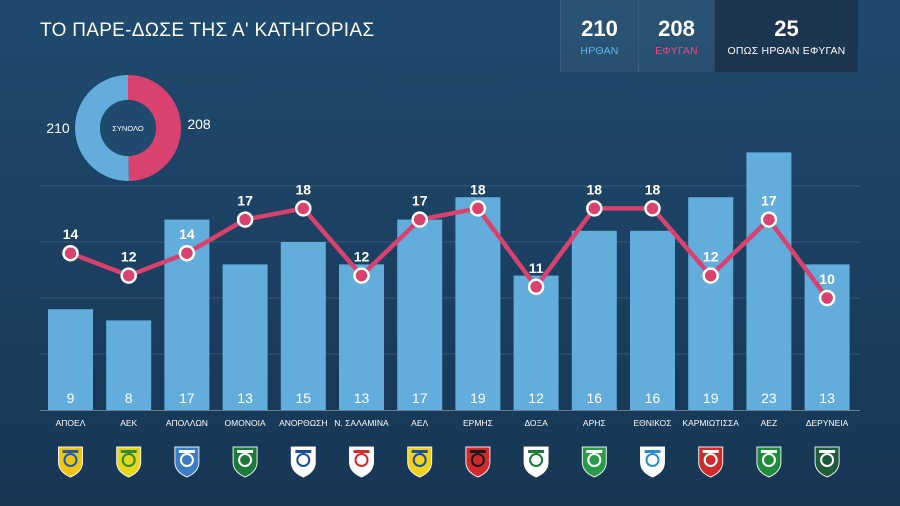 This screenshot has width=900, height=506. What do you see at coordinates (128, 128) in the screenshot?
I see `donut-hole` at bounding box center [128, 128].